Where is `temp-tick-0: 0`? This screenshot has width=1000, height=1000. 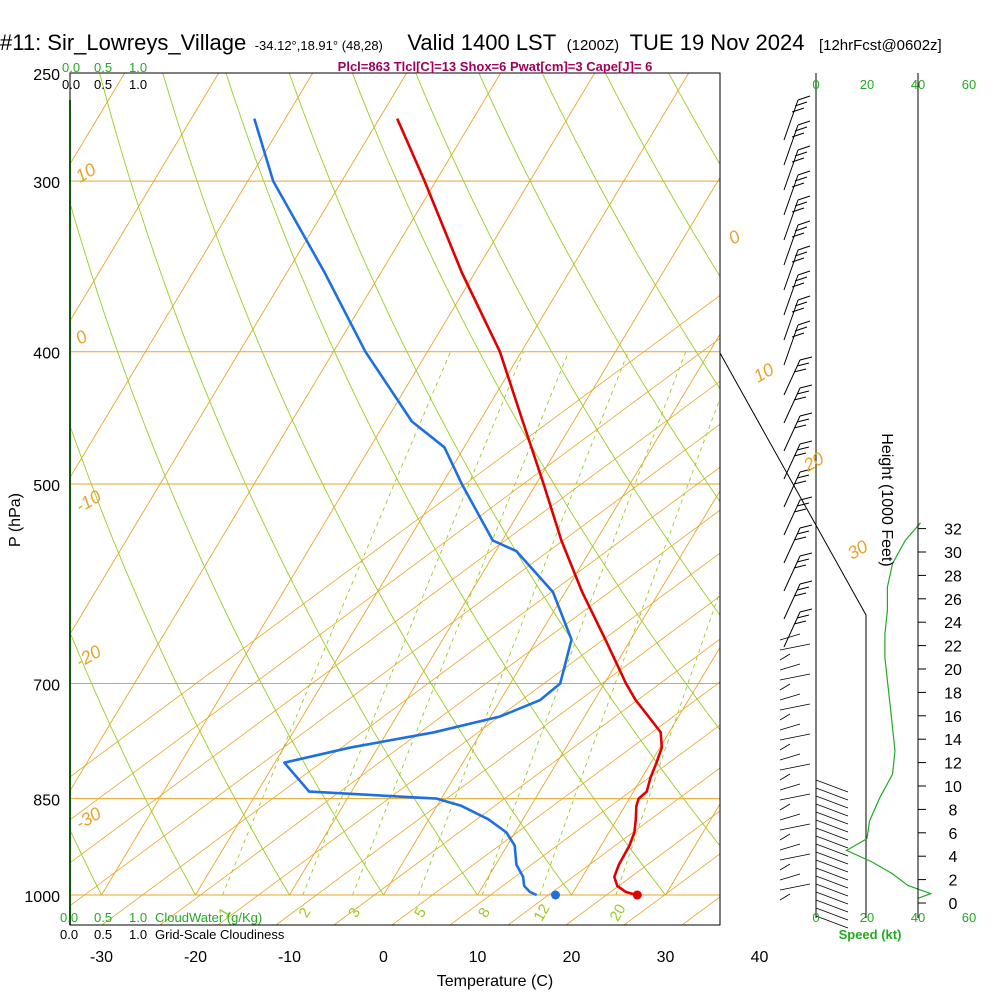
temp-tick-0: 0 is located at coordinates (383, 957).